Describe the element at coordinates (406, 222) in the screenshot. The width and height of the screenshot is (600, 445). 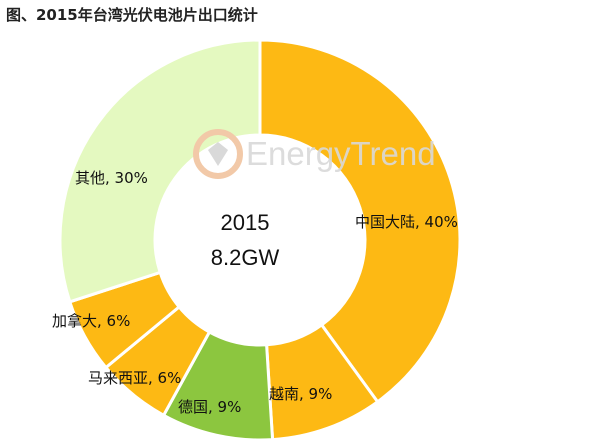
I see `slice-label-1: 中国大陆, 40%` at that location.